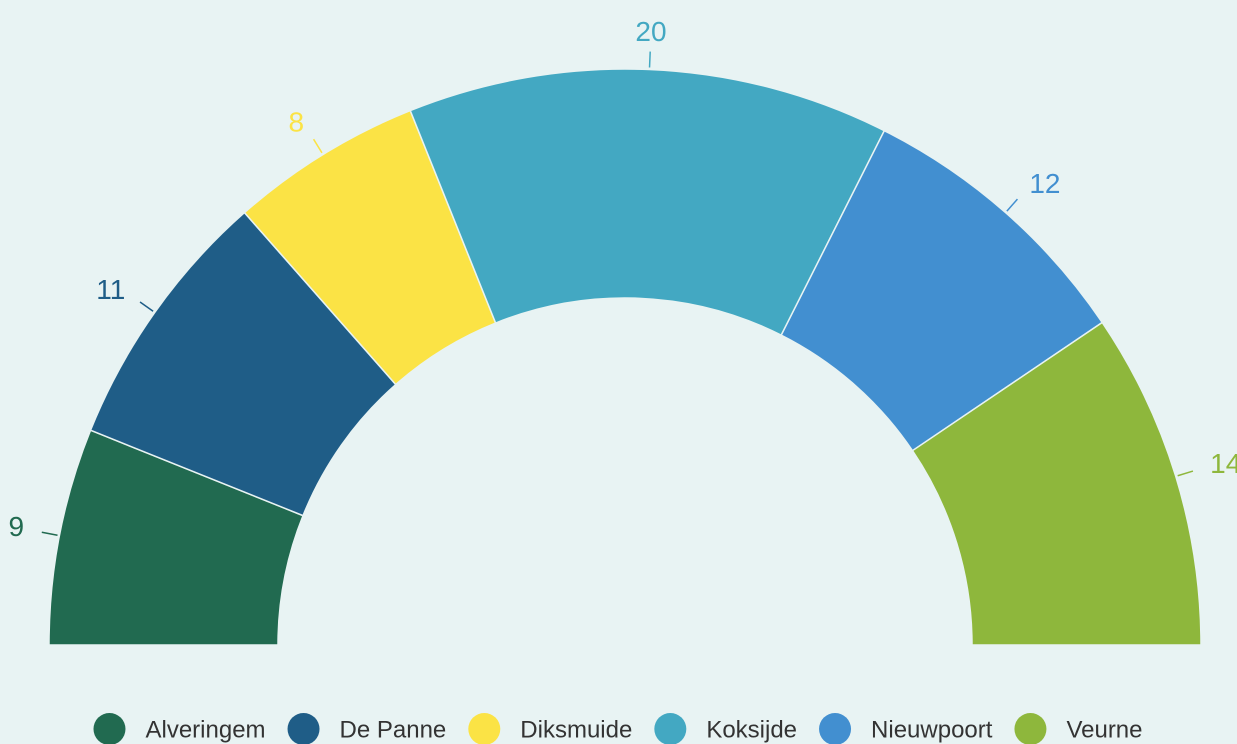 This screenshot has width=1237, height=744. Describe the element at coordinates (932, 729) in the screenshot. I see `legend-label: Nieuwpoort` at that location.